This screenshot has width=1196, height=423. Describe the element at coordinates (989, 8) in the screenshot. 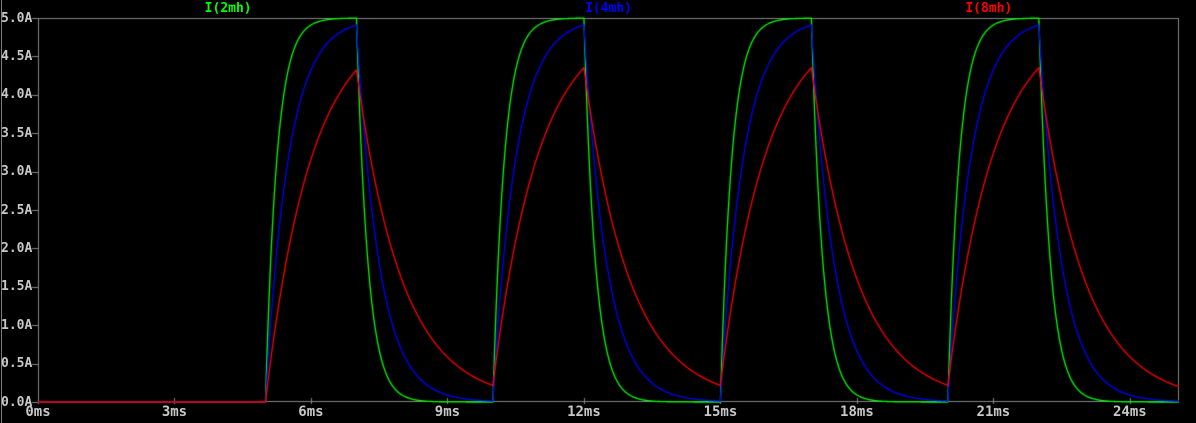

I see `legend-trace-3: I(8mh)` at that location.